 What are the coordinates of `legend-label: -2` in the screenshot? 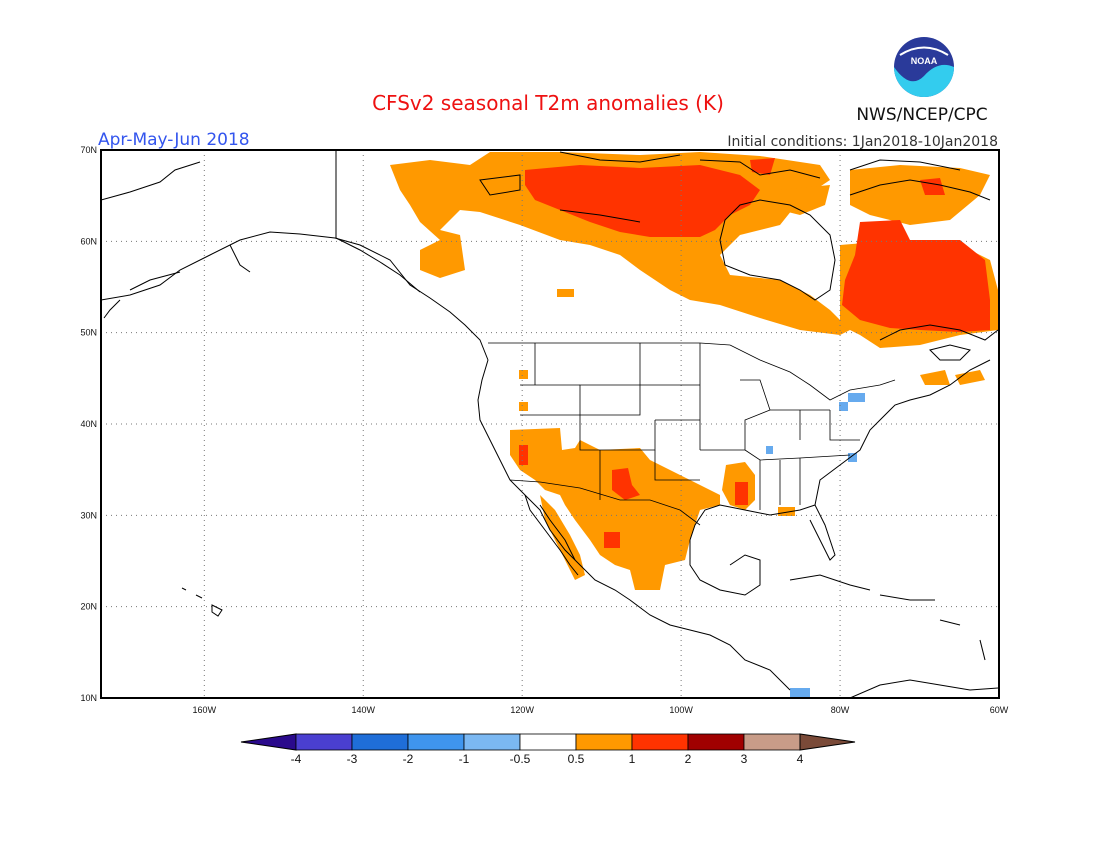 It's located at (408, 759).